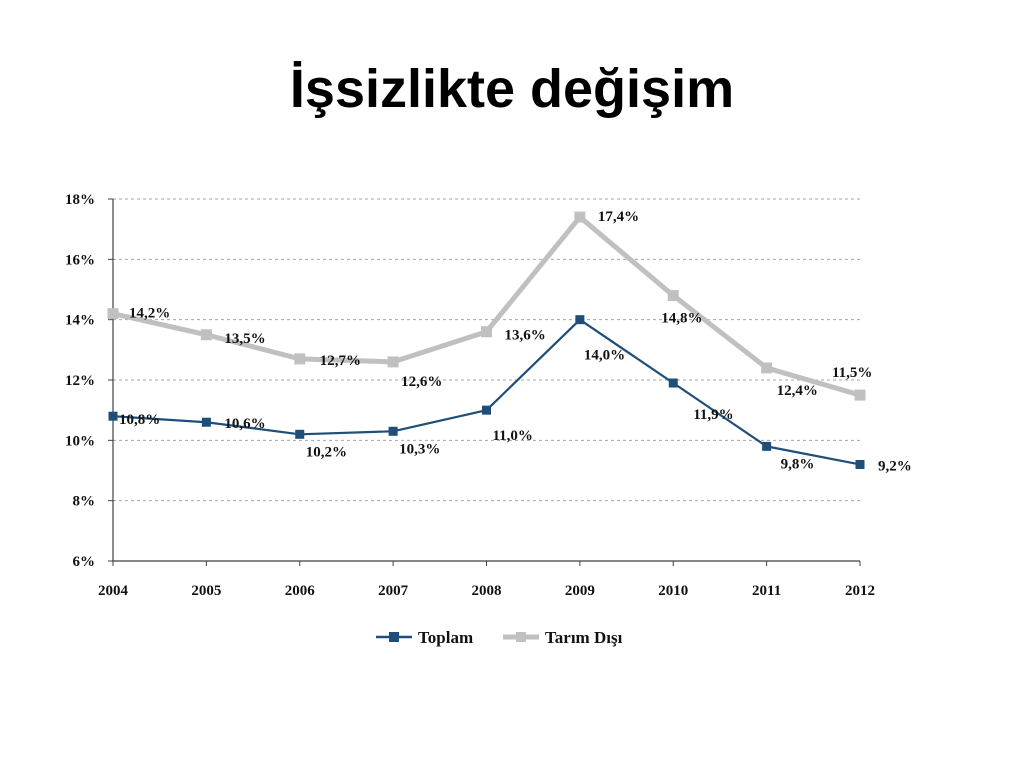 The width and height of the screenshot is (1024, 768). Describe the element at coordinates (84, 502) in the screenshot. I see `y-tick-label: 8%` at that location.